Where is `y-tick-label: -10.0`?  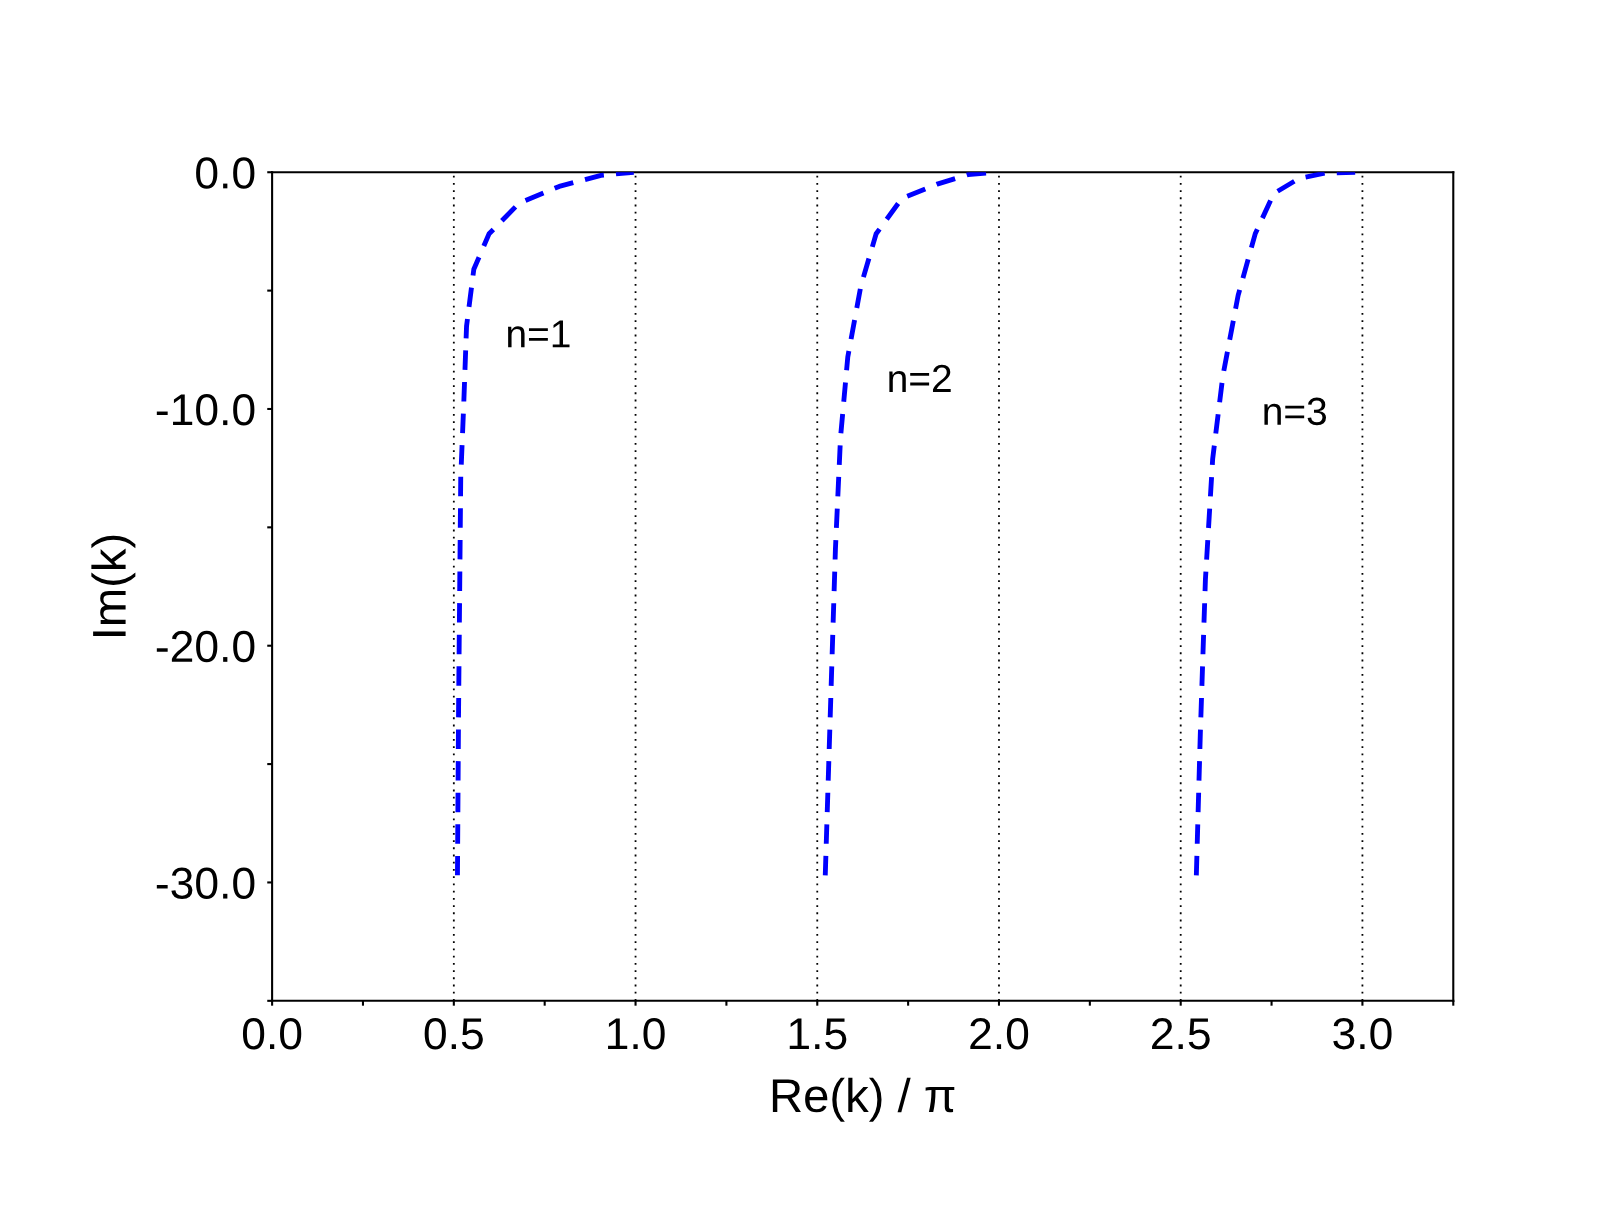 y-tick-label: -10.0 is located at coordinates (205, 410).